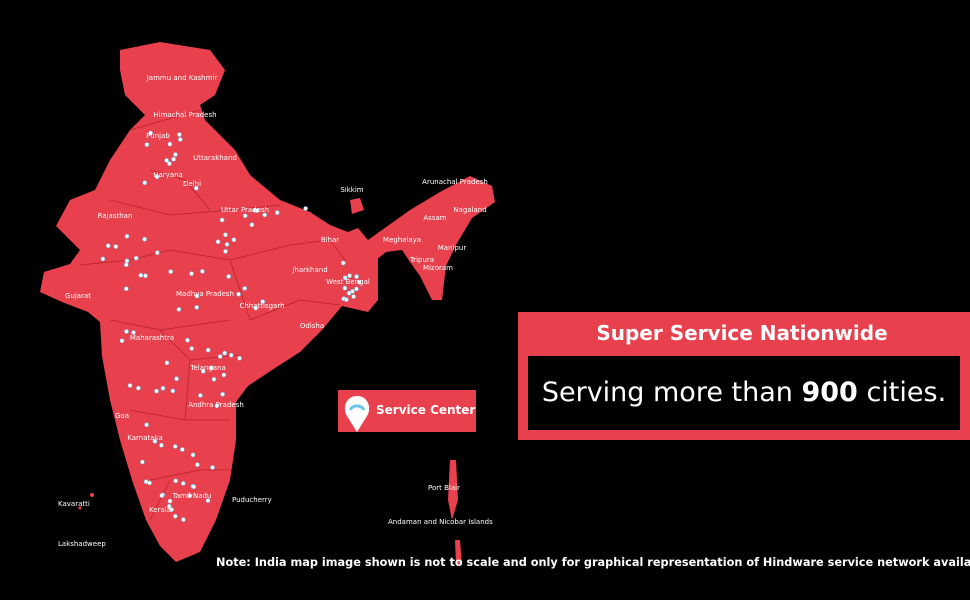 The image size is (970, 600). Describe the element at coordinates (245, 210) in the screenshot. I see `state-label: Uttar Pradesh` at that location.